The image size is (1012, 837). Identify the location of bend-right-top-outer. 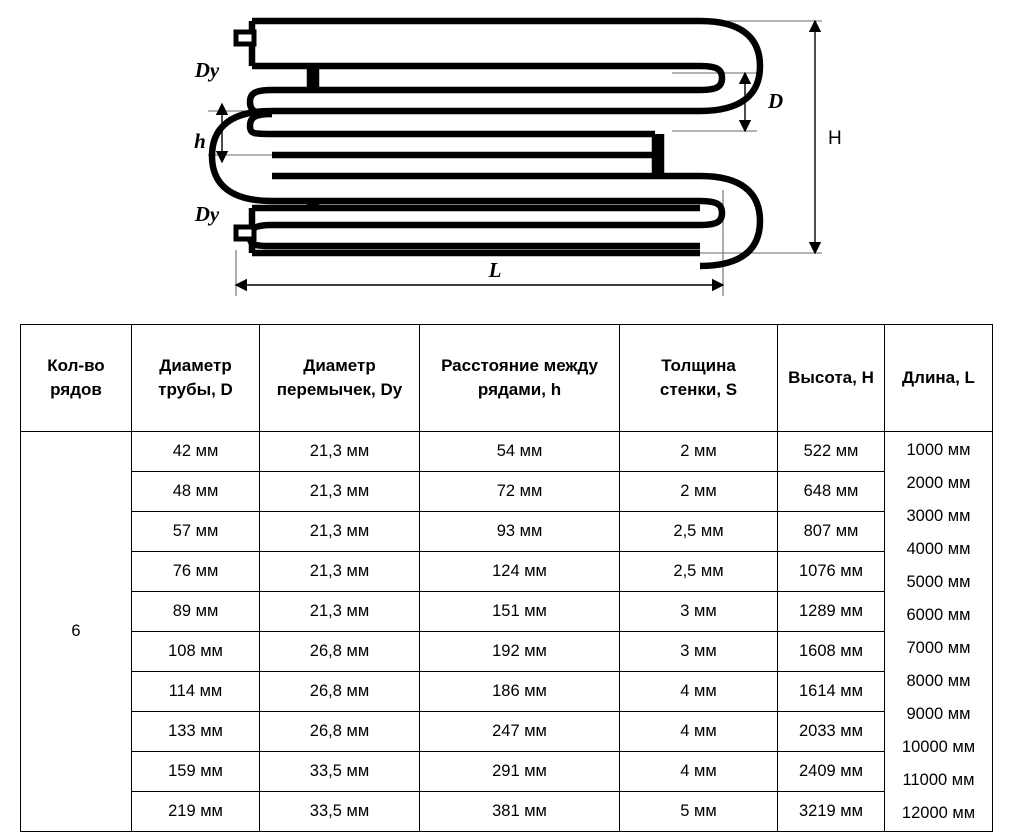
(731, 66).